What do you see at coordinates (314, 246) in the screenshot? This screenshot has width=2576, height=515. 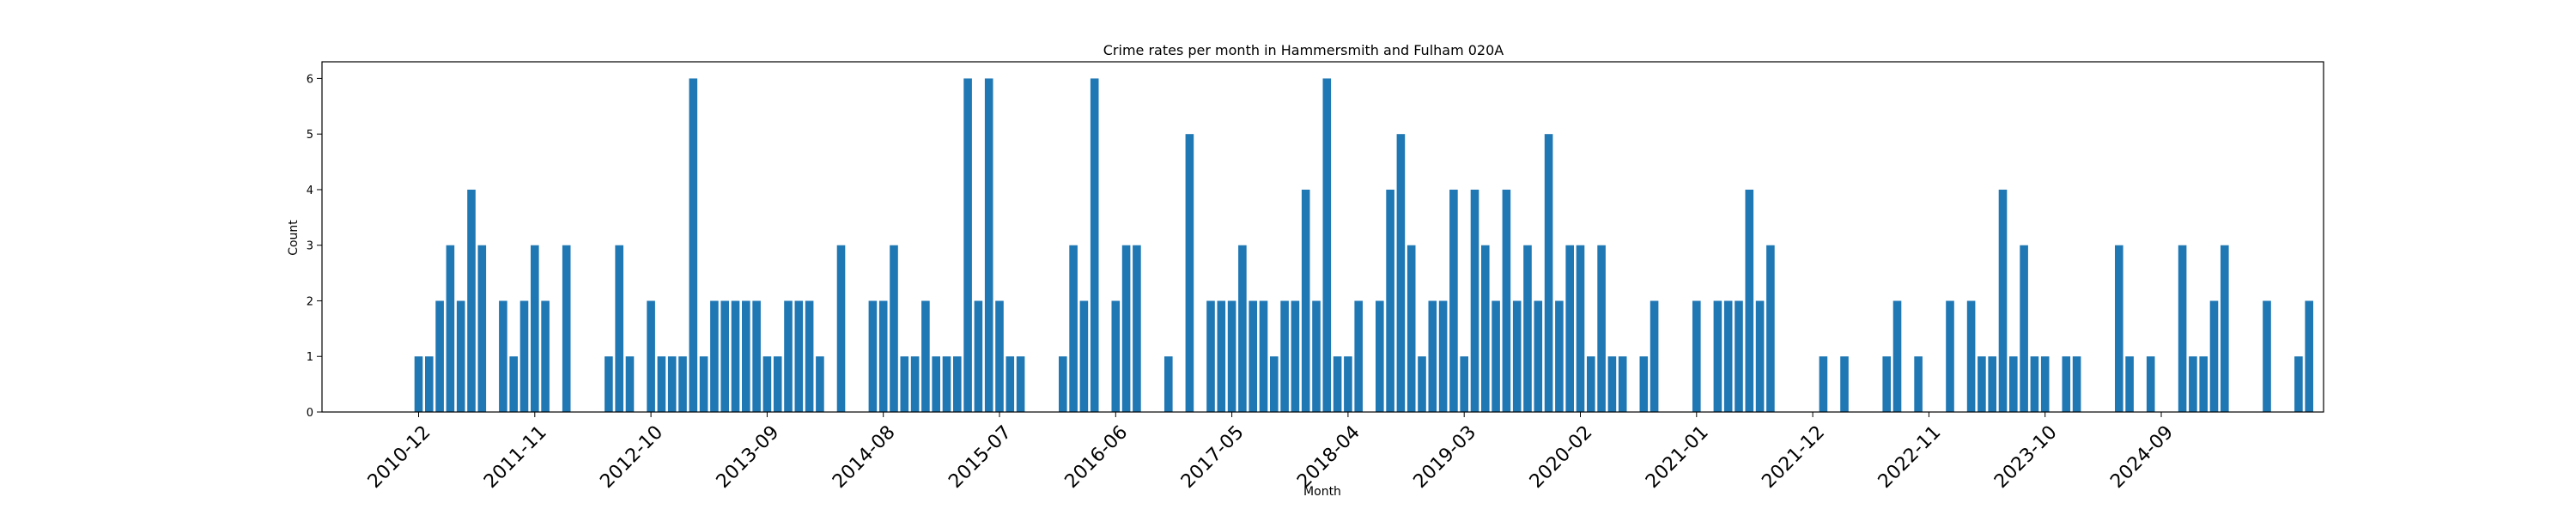 I see `y-axis: 0 1 2 3 4 5 6` at bounding box center [314, 246].